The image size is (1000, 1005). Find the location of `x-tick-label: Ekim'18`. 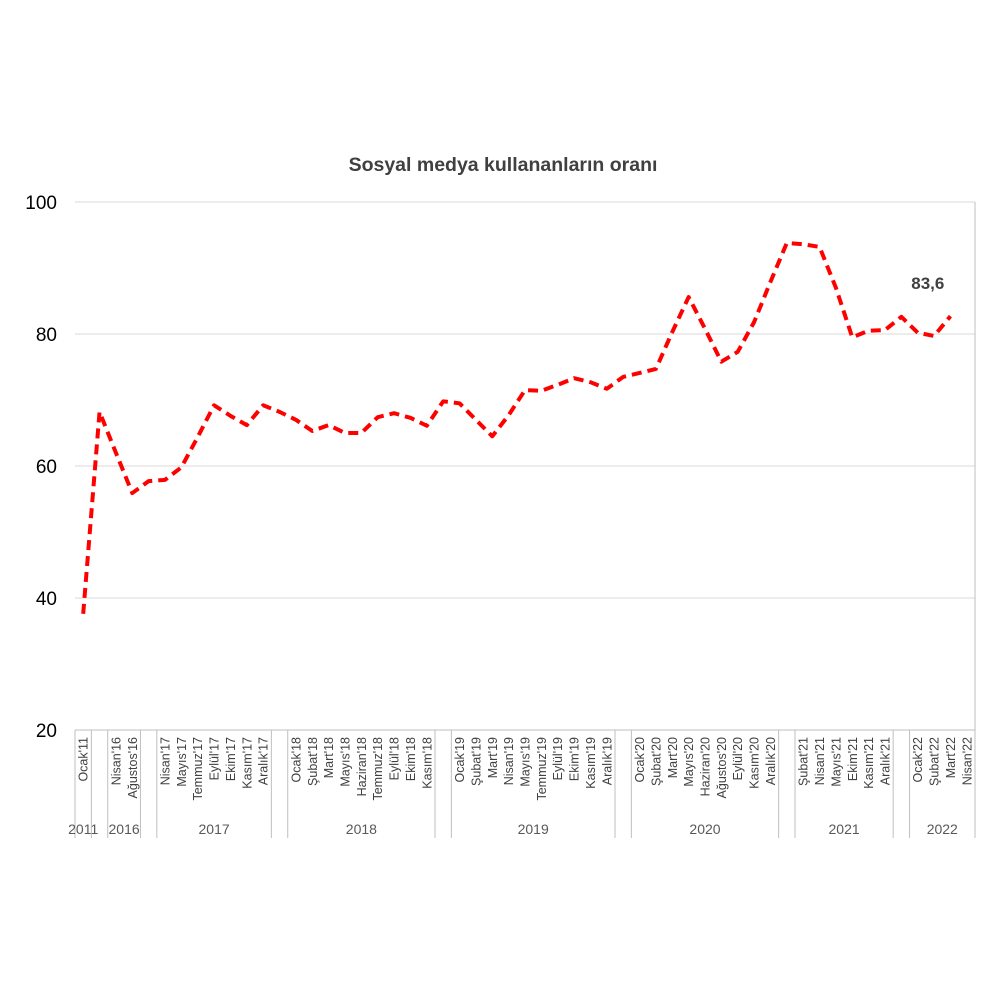

x-tick-label: Ekim'18 is located at coordinates (411, 759).